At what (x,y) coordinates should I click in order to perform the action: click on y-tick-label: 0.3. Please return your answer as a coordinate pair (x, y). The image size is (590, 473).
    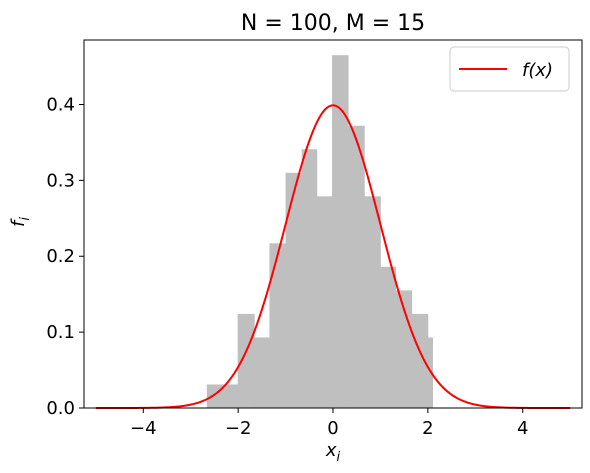
    Looking at the image, I should click on (60, 180).